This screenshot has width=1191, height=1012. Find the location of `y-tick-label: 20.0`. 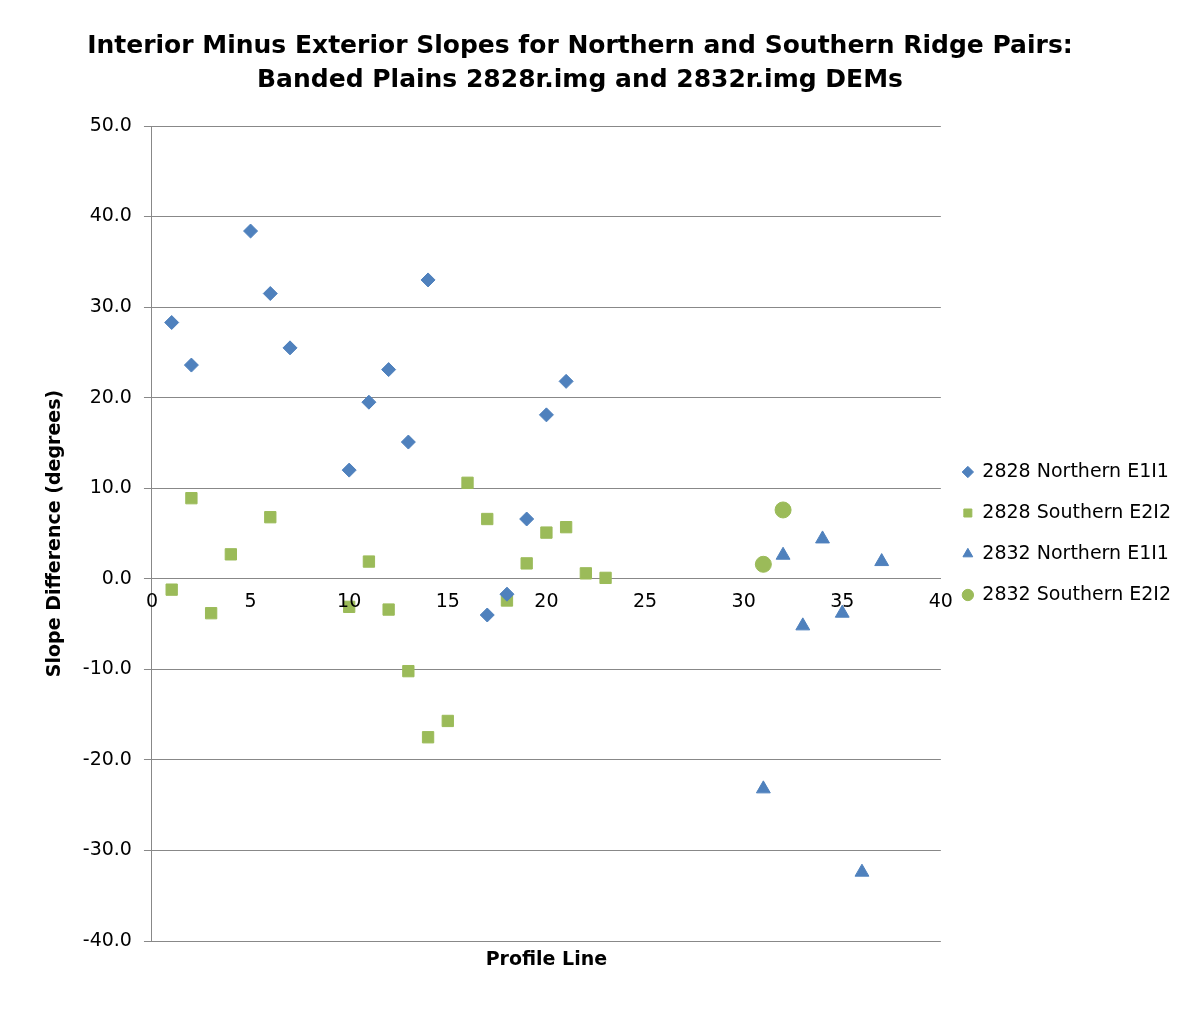

y-tick-label: 20.0 is located at coordinates (110, 395).